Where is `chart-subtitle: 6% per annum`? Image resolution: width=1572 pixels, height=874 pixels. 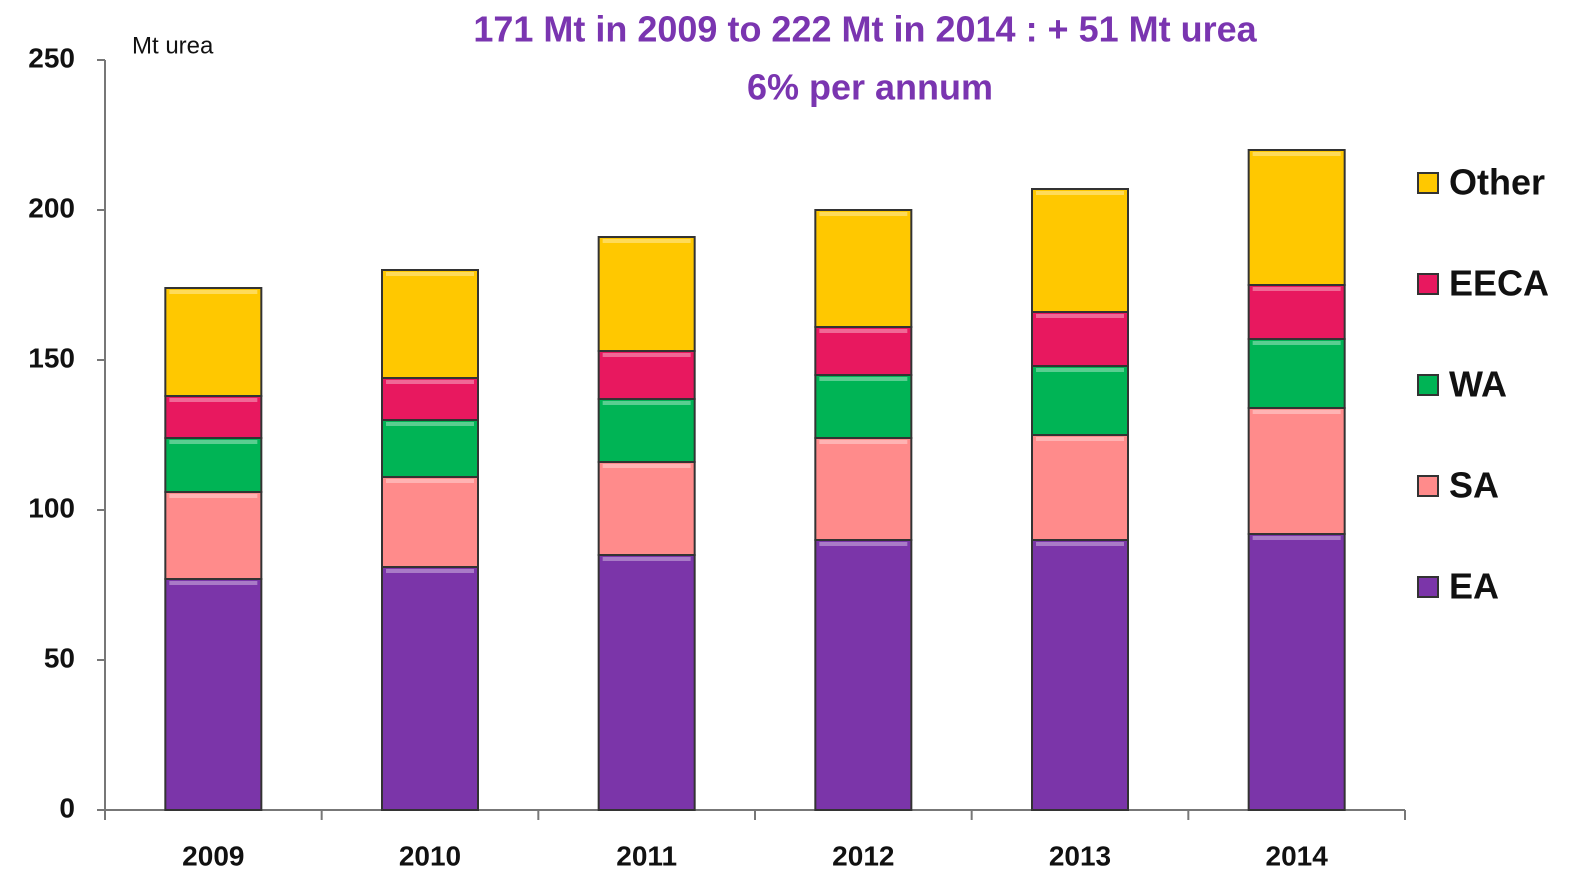 chart-subtitle: 6% per annum is located at coordinates (870, 87).